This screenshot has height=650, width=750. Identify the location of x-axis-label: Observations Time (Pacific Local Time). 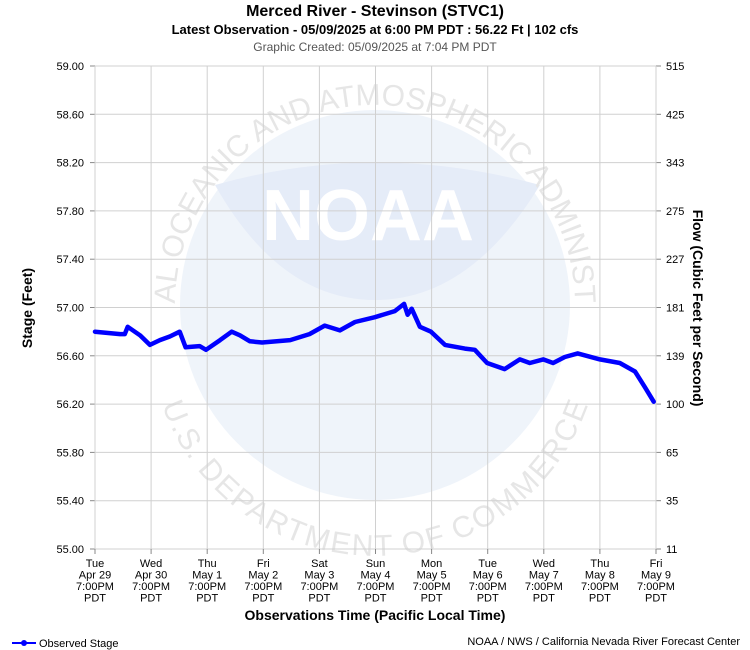
(375, 615).